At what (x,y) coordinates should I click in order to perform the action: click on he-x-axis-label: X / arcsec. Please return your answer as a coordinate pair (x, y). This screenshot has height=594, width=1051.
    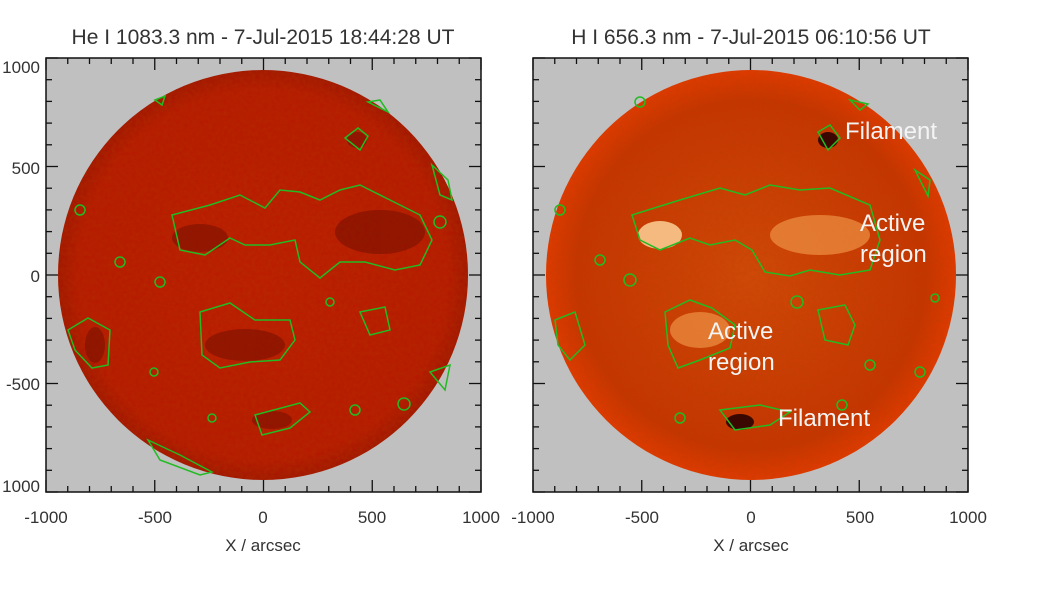
    Looking at the image, I should click on (263, 545).